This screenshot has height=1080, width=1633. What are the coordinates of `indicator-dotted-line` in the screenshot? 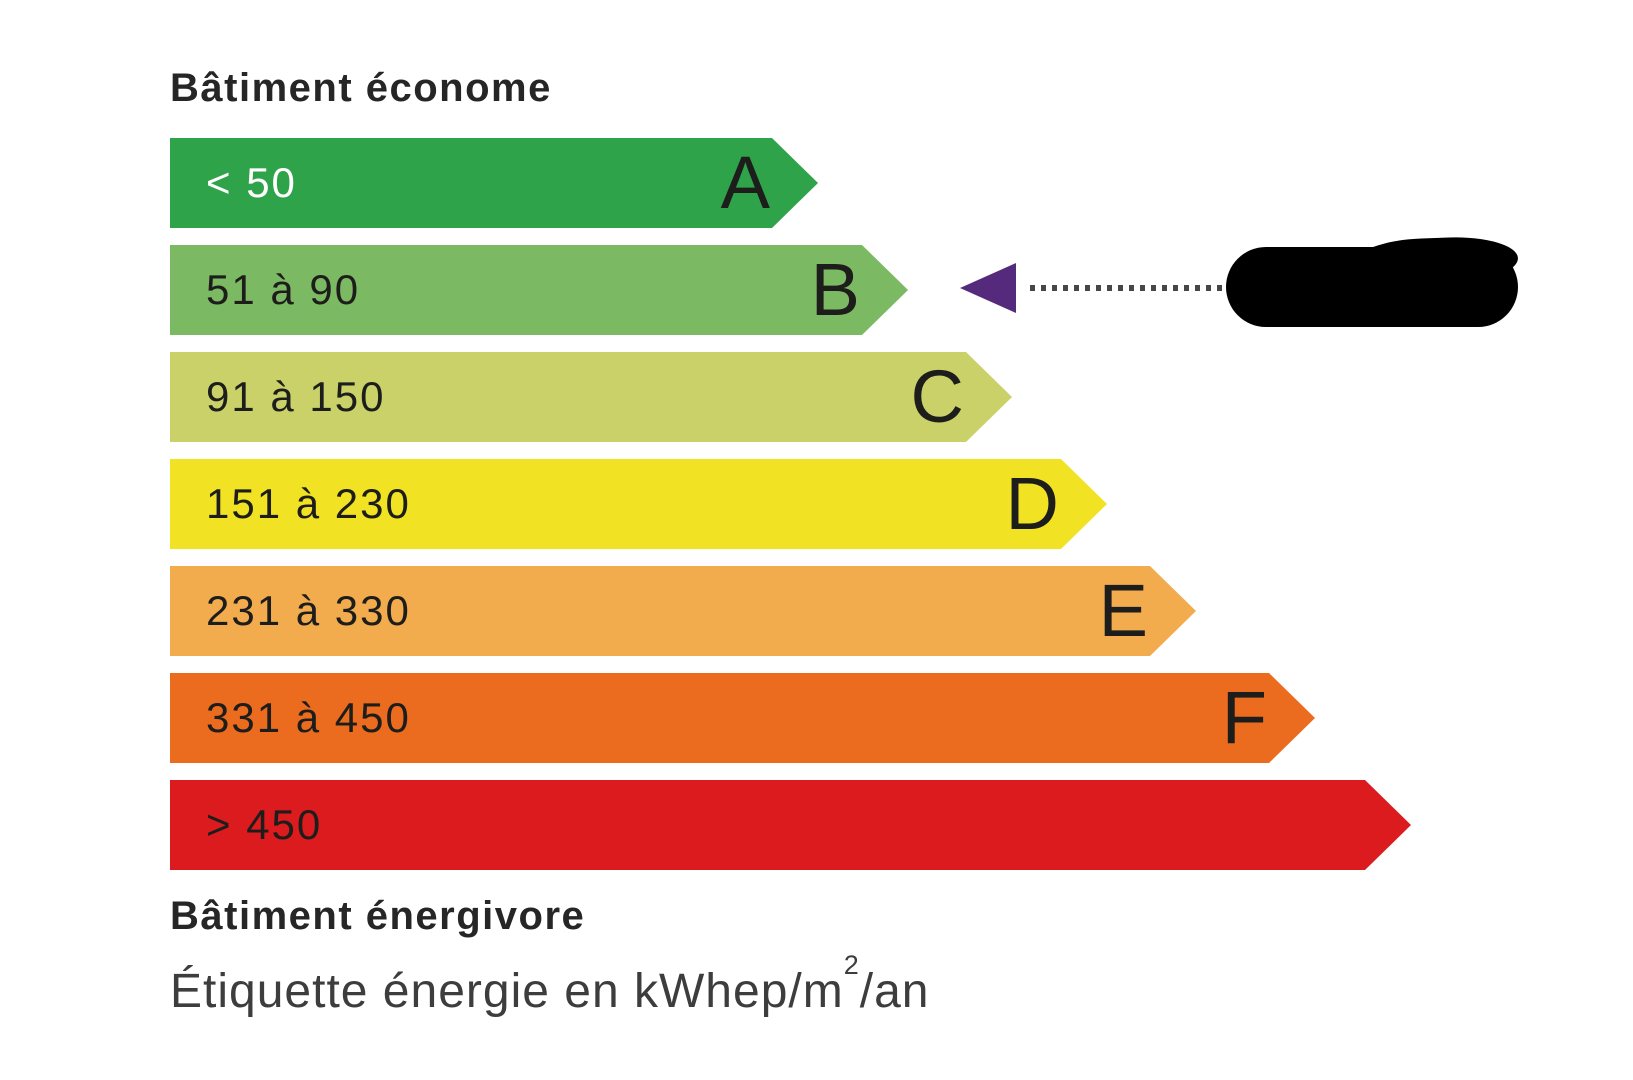 It's located at (1127, 288).